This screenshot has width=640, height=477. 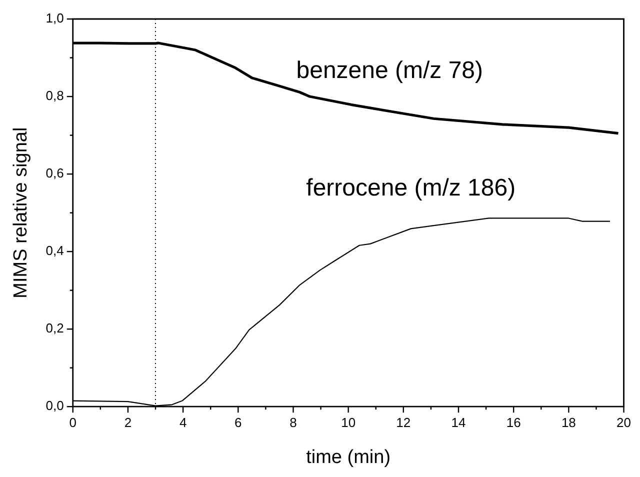 I want to click on x-tick-label: 10, so click(x=348, y=422).